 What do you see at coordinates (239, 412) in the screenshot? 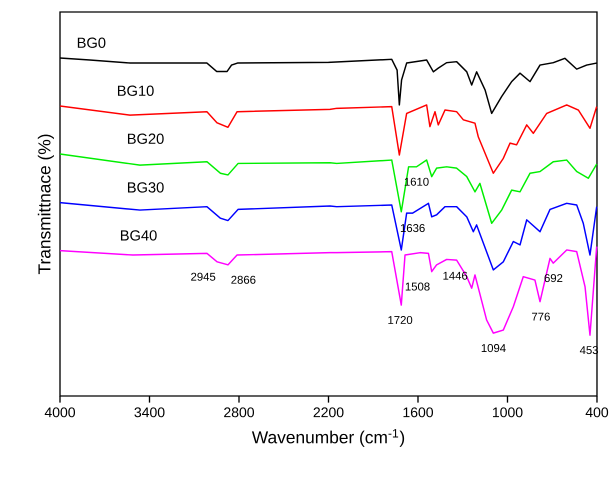
I see `x-tick-label: 2800` at bounding box center [239, 412].